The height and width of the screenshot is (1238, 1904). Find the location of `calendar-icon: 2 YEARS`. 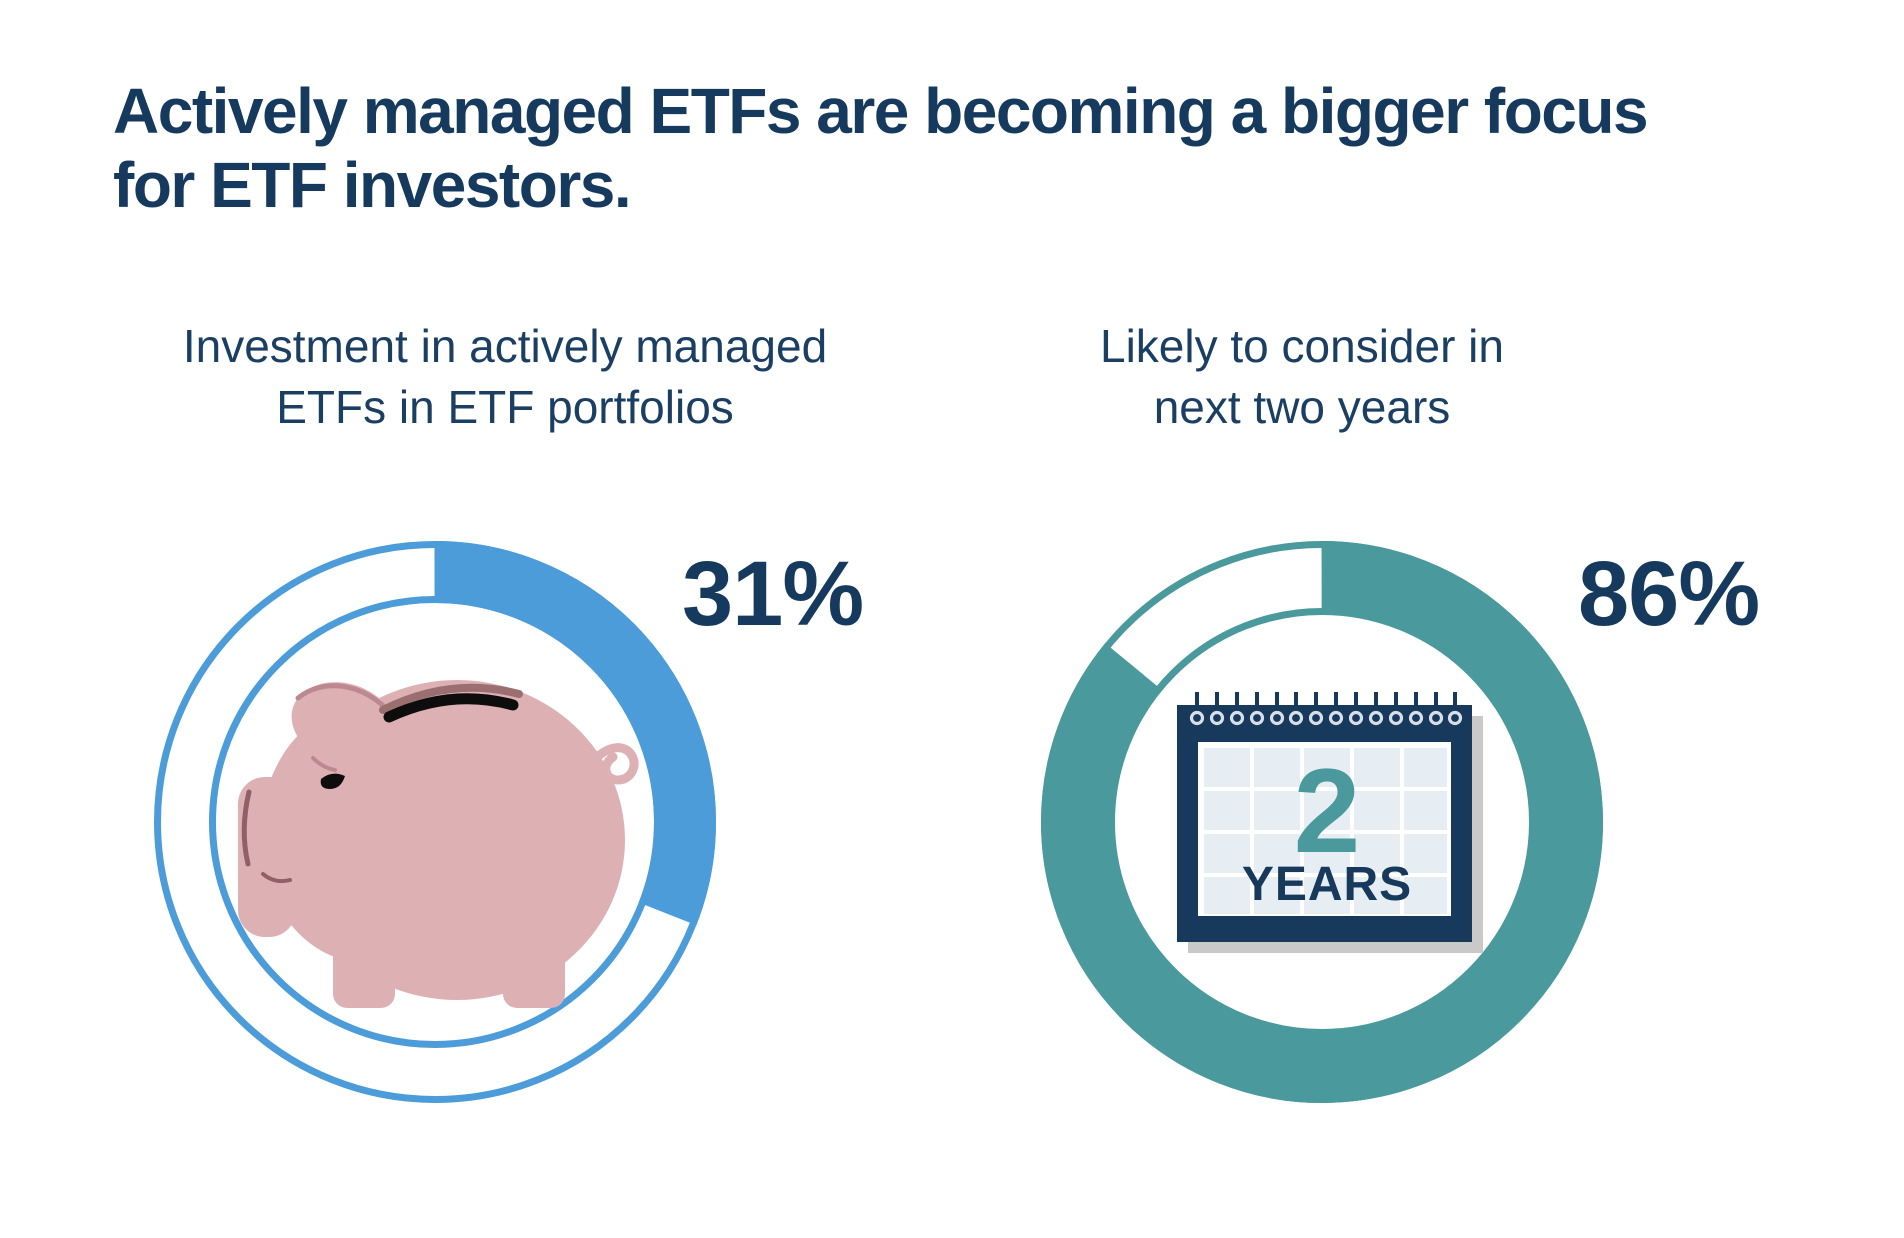

calendar-icon: 2 YEARS is located at coordinates (1330, 821).